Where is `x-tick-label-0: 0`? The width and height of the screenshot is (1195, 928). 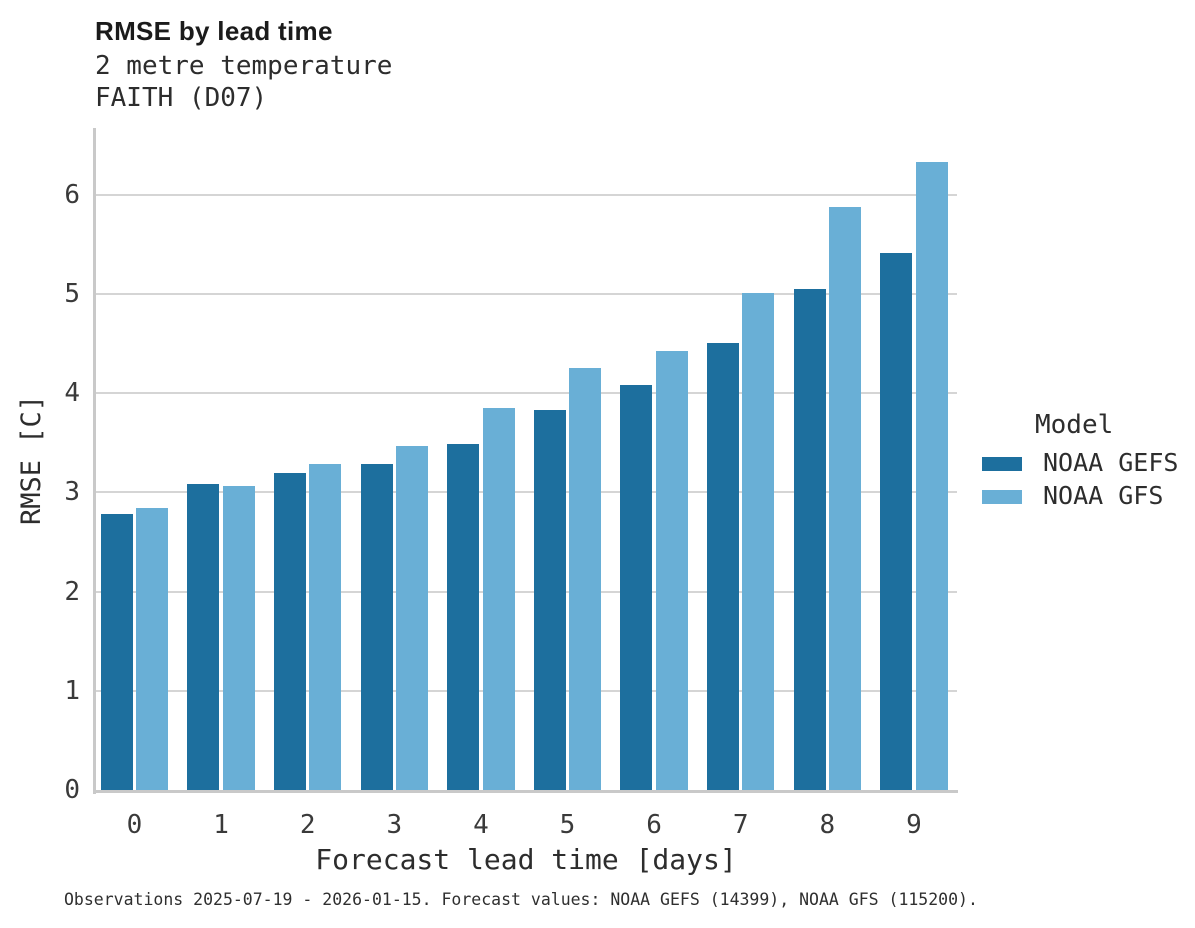
x-tick-label-0: 0 is located at coordinates (134, 825).